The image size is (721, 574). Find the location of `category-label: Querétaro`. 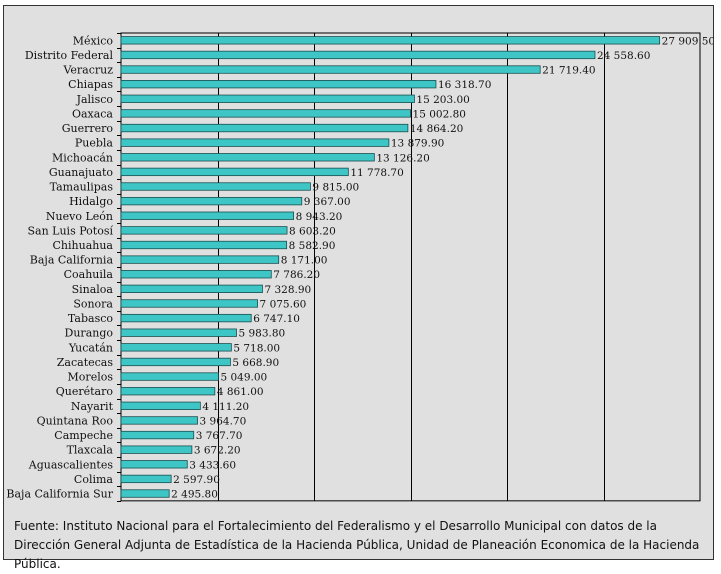

category-label: Querétaro is located at coordinates (85, 391).